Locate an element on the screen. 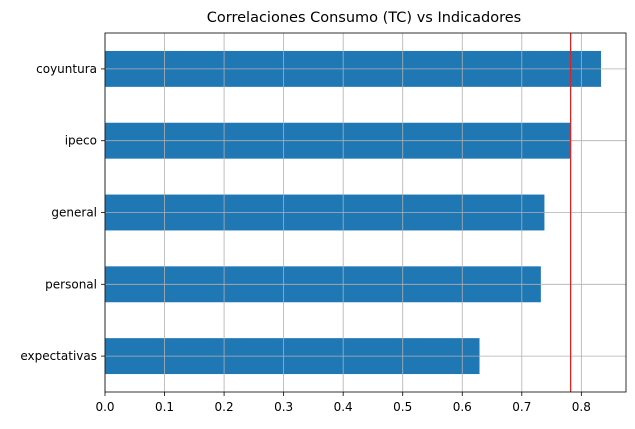 The width and height of the screenshot is (635, 429). y-tick-label-expectativas: expectativas is located at coordinates (58, 356).